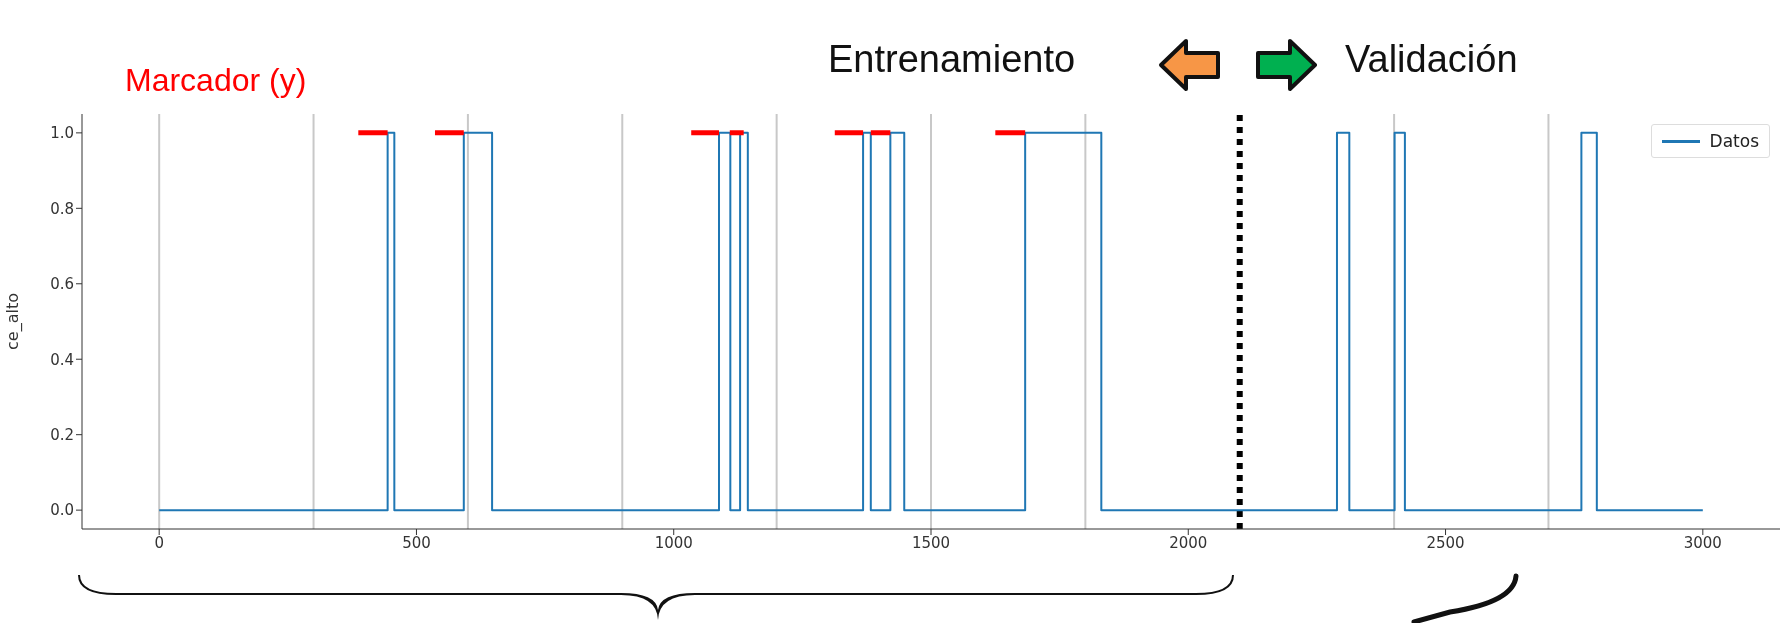  What do you see at coordinates (62, 208) in the screenshot?
I see `y-tick-label: 0.8` at bounding box center [62, 208].